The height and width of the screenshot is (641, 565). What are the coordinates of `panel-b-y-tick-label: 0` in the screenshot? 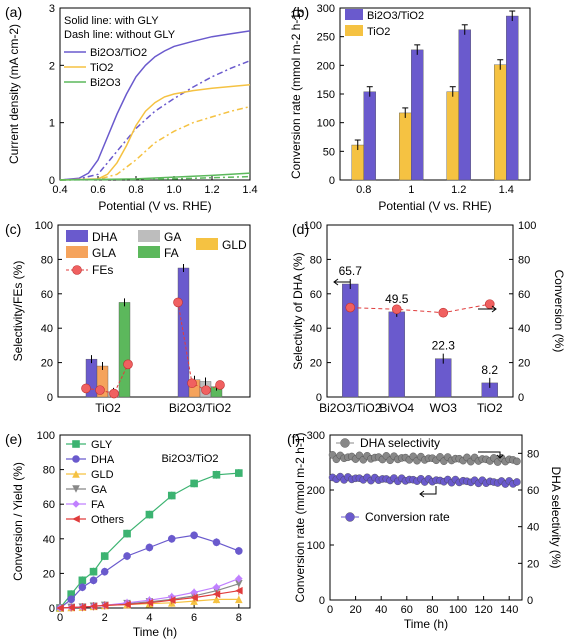 It's located at (332, 181).